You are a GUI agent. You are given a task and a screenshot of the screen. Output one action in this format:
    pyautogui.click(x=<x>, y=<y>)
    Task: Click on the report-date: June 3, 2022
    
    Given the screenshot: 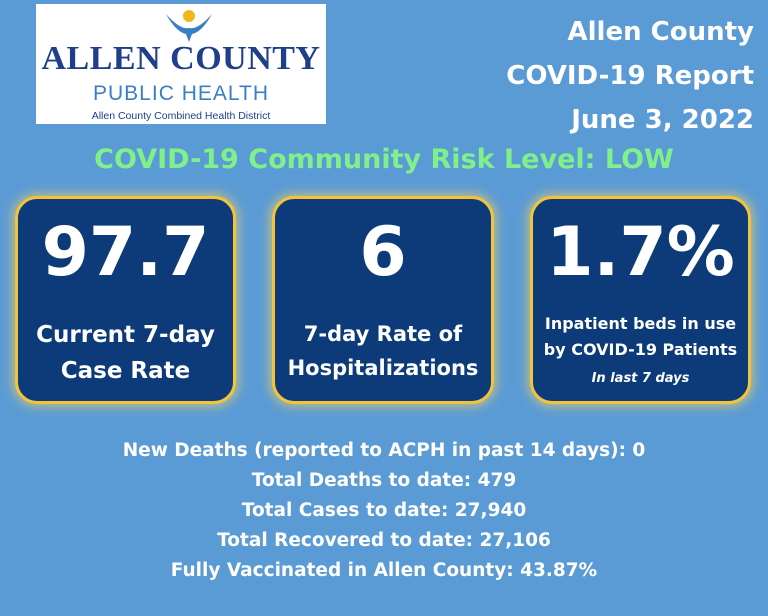 What is the action you would take?
    pyautogui.click(x=662, y=120)
    